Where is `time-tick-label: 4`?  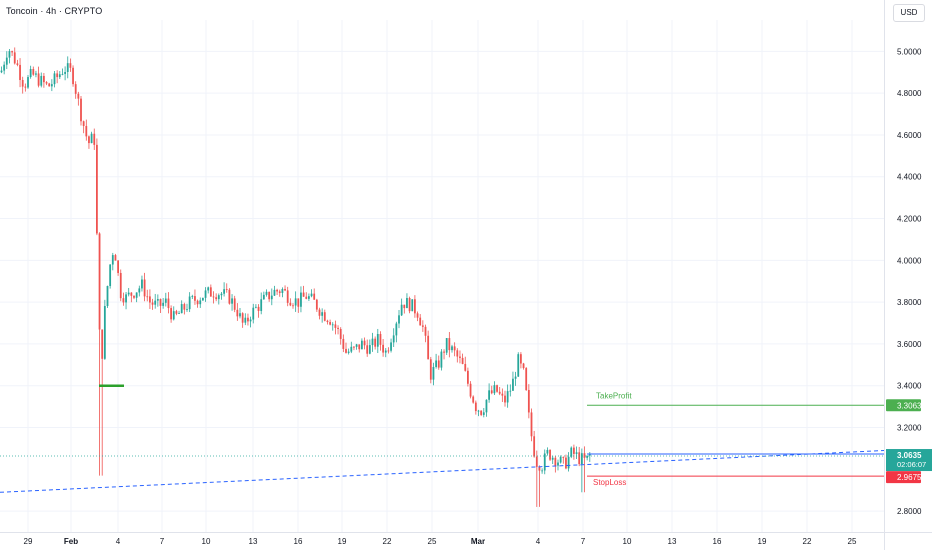
time-tick-label: 4 is located at coordinates (538, 541).